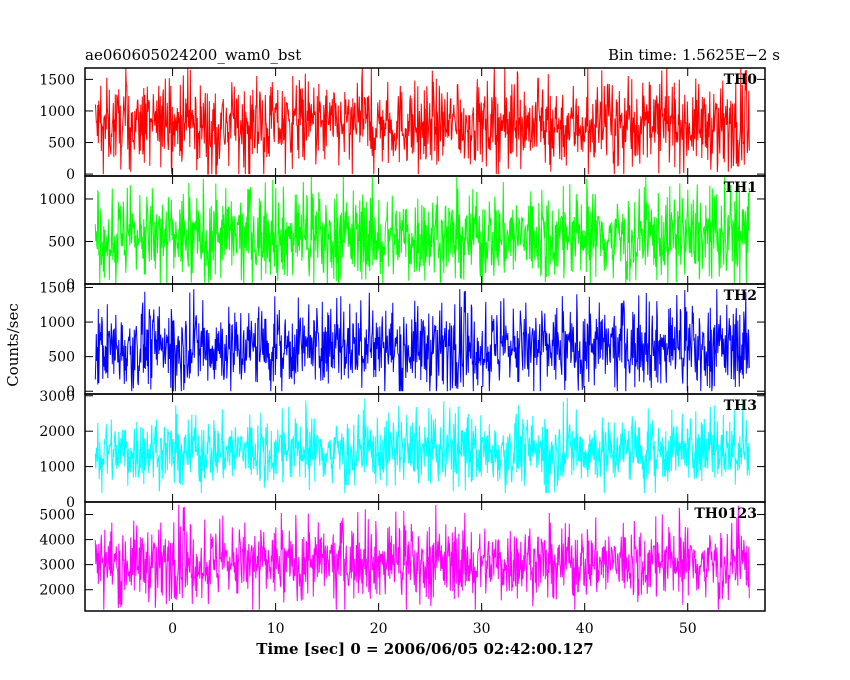 The width and height of the screenshot is (850, 680). What do you see at coordinates (432, 629) in the screenshot?
I see `x-tick-labels: 0 10 20 30 40 50` at bounding box center [432, 629].